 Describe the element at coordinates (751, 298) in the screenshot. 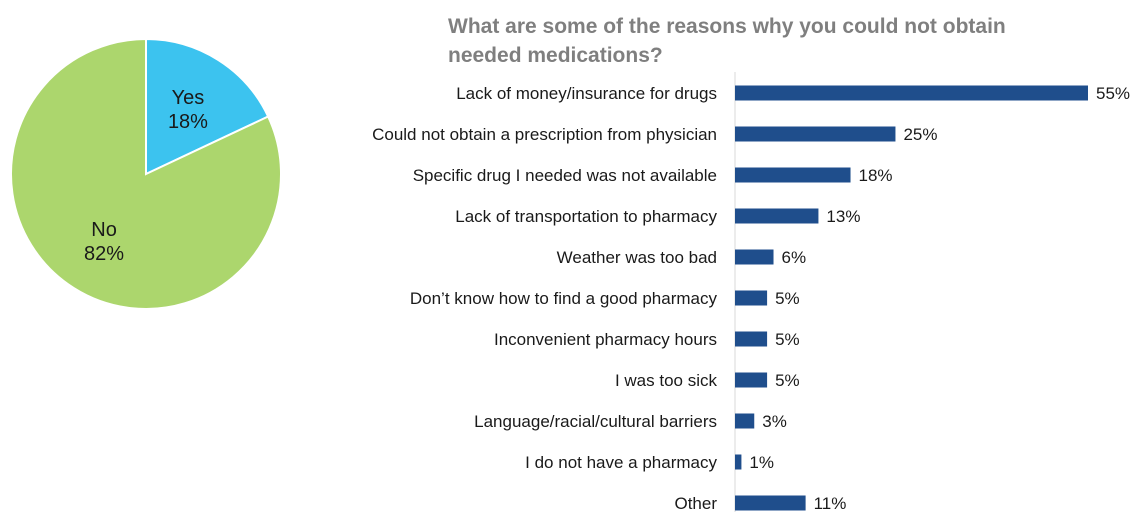

I see `bar-don-t-know-how-to-find-a-good-pharmacy` at that location.